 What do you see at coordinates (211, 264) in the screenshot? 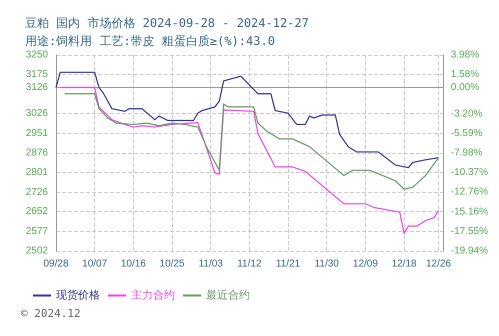
I see `x-tick-label: 11/03` at bounding box center [211, 264].